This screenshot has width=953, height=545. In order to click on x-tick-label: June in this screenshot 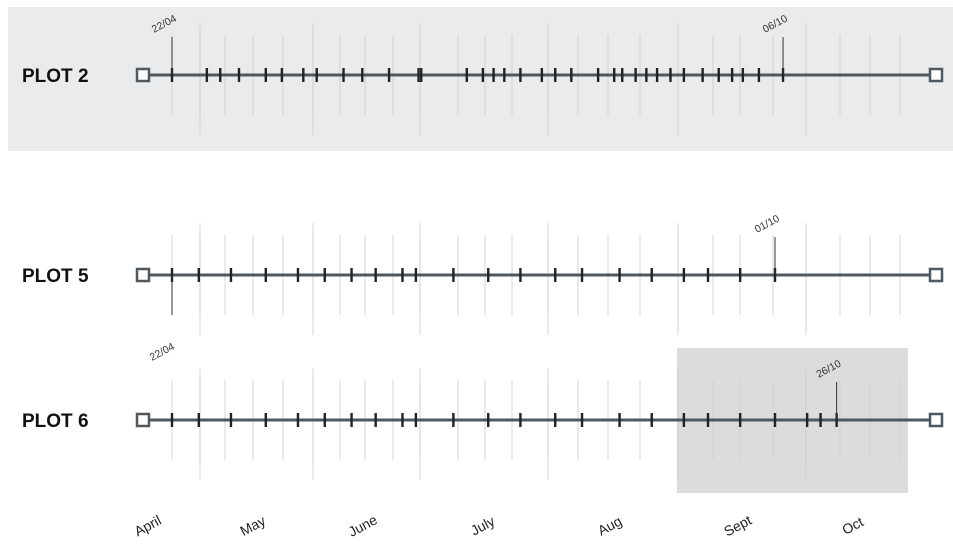, I will do `click(362, 525)`.